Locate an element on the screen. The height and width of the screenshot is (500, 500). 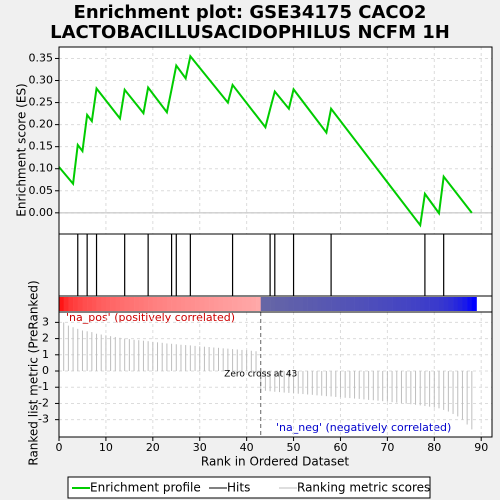
x-tick-label: 30 is located at coordinates (200, 447).